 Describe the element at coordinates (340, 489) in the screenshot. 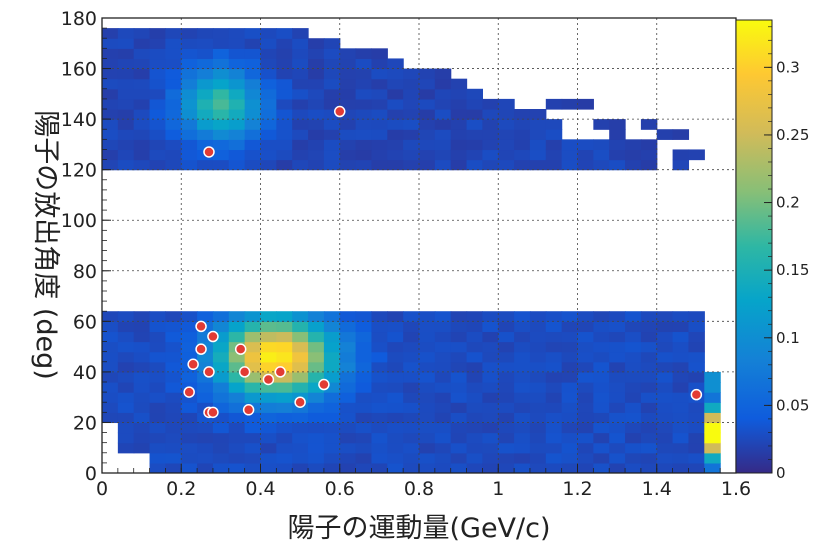

I see `x-tick-label: 0.6` at that location.